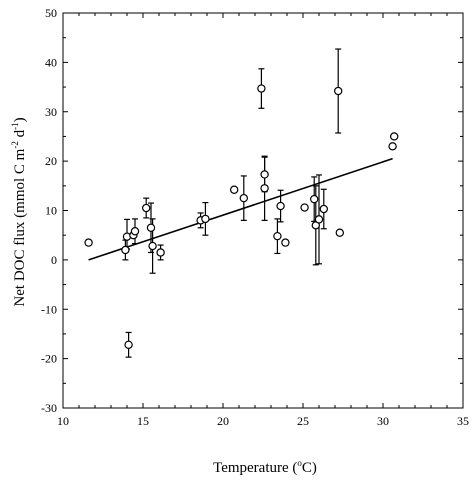 The width and height of the screenshot is (474, 482). What do you see at coordinates (51, 112) in the screenshot?
I see `y-tick-label: 30` at bounding box center [51, 112].